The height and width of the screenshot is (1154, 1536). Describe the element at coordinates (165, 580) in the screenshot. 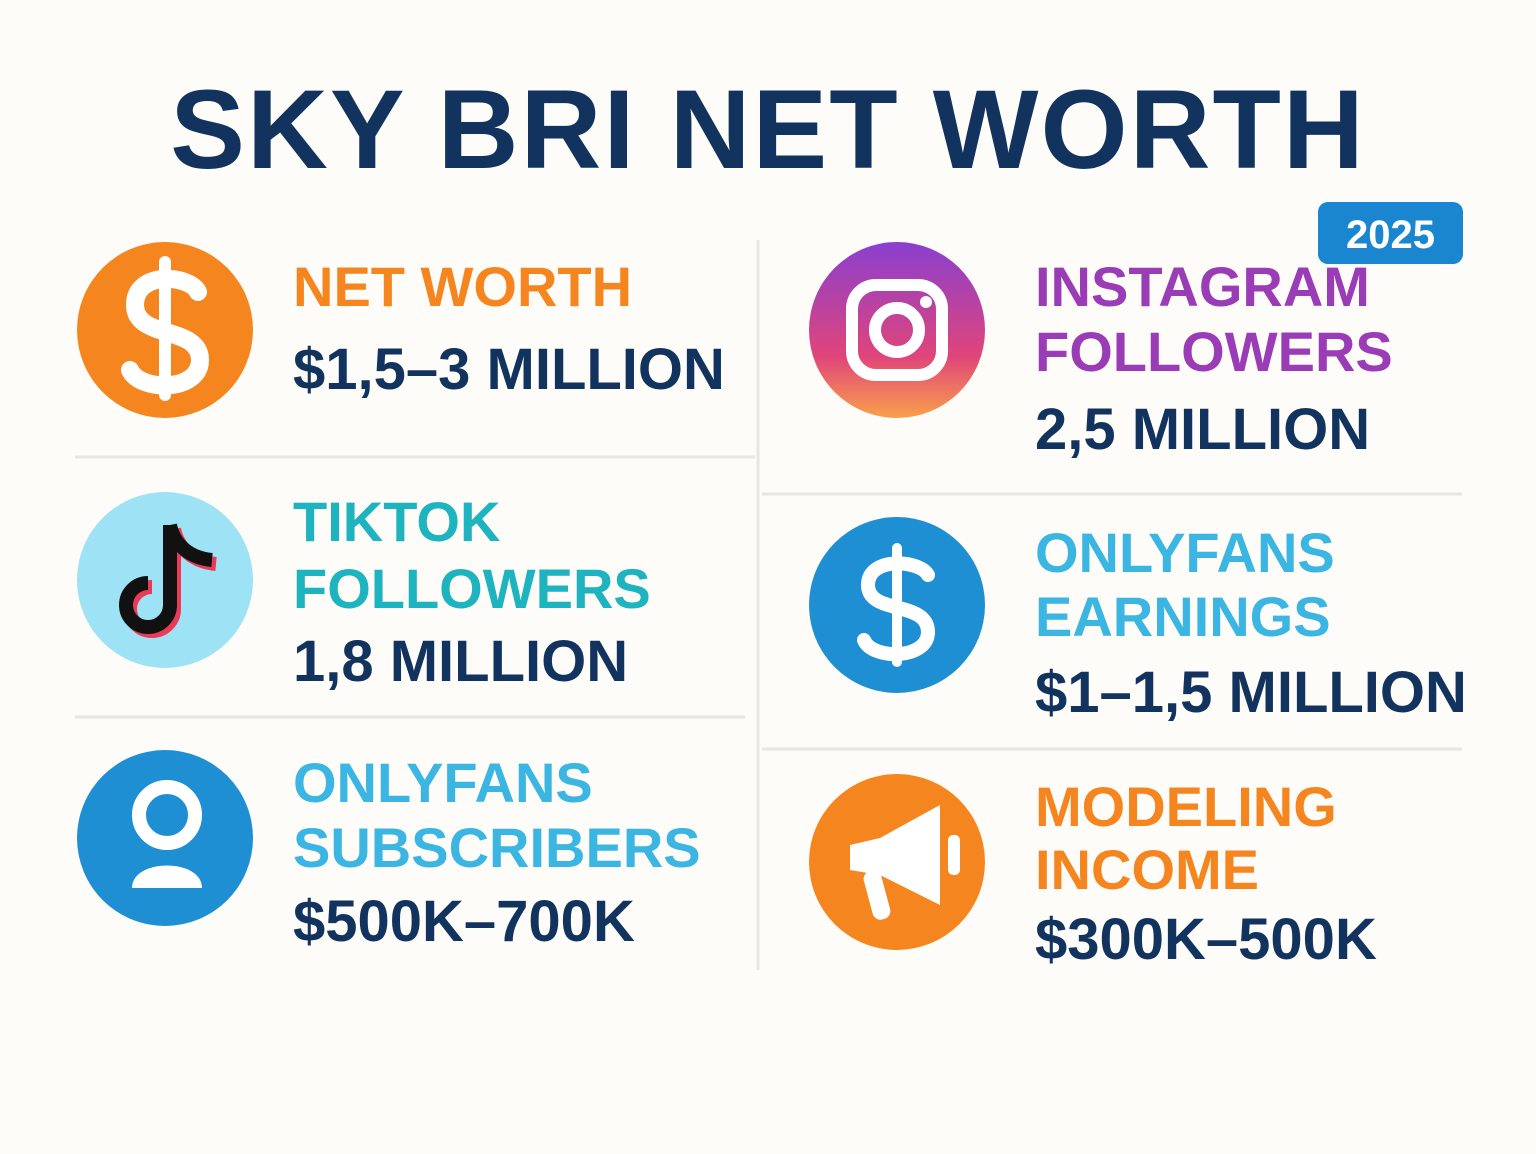

I see `tiktok-icon` at that location.